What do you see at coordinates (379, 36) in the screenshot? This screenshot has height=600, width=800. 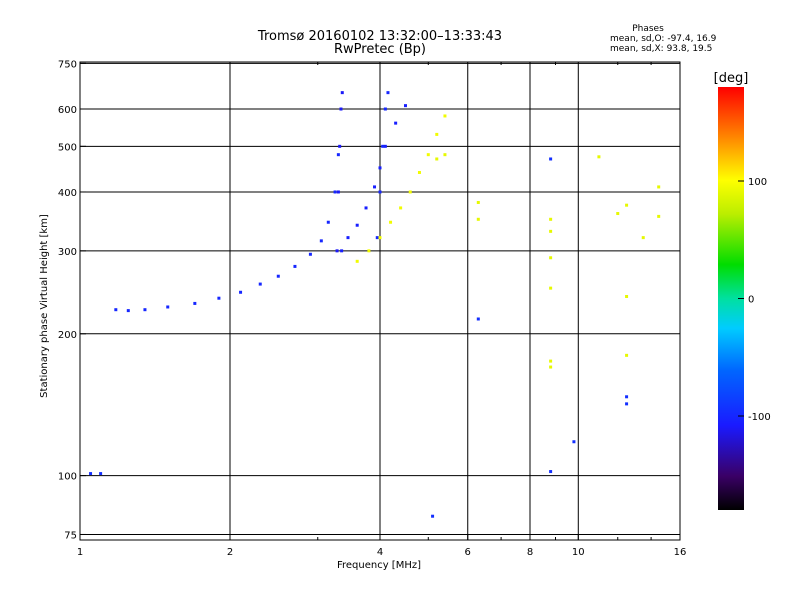 I see `chart-title: Tromsø 20160102 13:32:00–13:33:43` at bounding box center [379, 36].